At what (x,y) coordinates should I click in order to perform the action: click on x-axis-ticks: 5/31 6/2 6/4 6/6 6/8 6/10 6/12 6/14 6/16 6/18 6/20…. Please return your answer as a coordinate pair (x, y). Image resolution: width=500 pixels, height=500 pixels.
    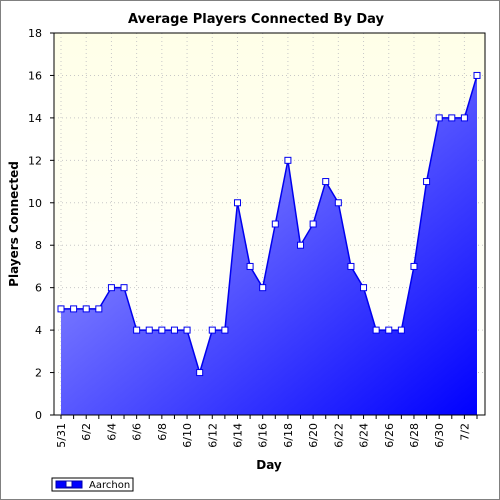
    Looking at the image, I should click on (266, 431).